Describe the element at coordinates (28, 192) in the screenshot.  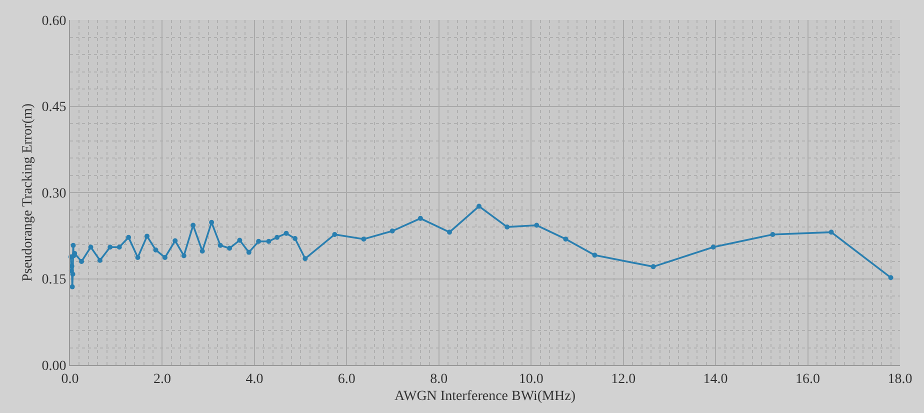
I see `y-axis-title: Pseudorange Tracking Error(m)` at that location.